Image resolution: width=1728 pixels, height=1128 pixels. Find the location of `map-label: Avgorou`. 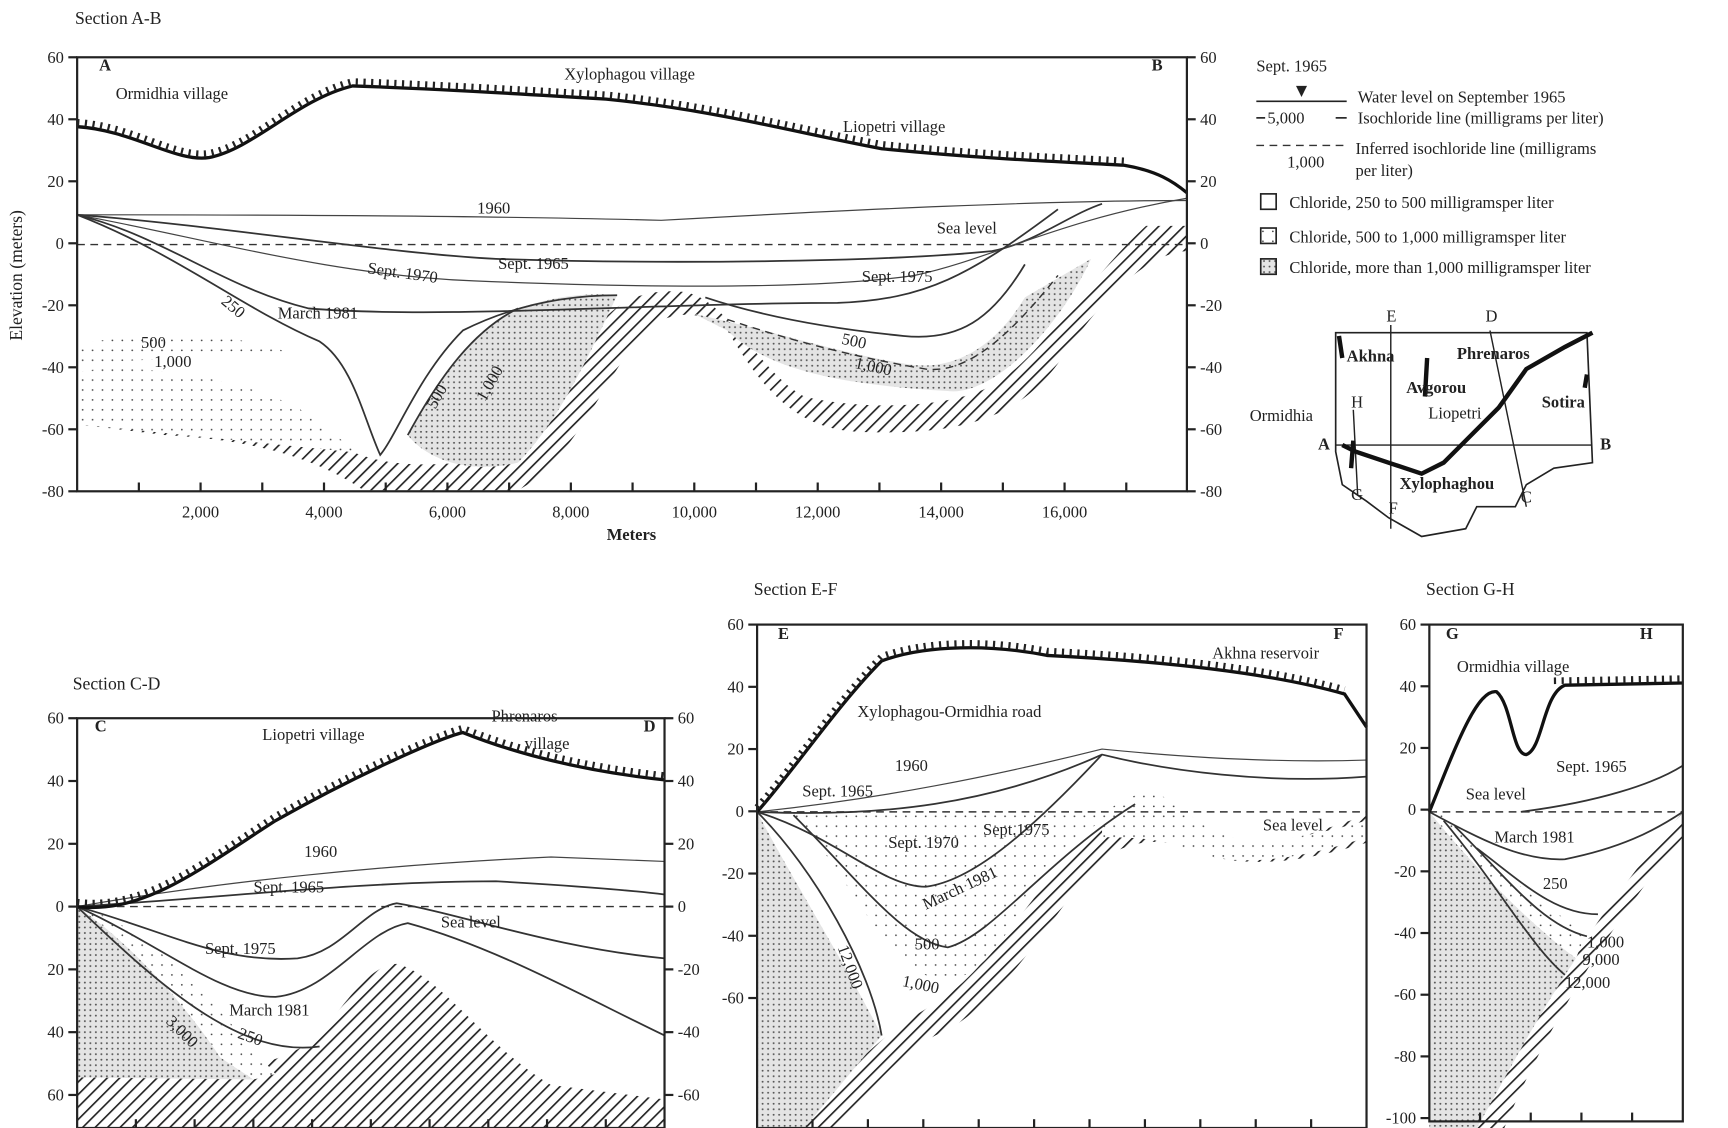

map-label: Avgorou is located at coordinates (1436, 387).